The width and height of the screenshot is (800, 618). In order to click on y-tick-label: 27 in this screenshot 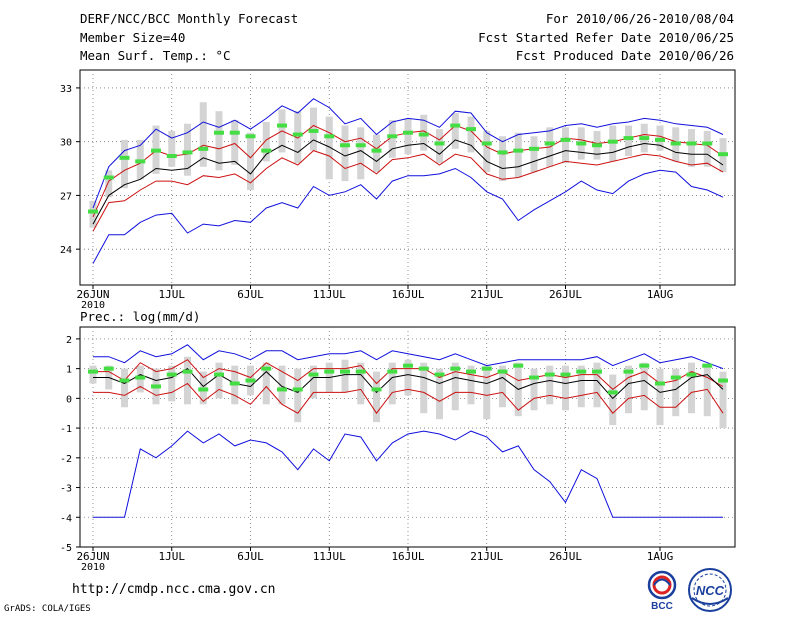, I will do `click(66, 196)`.